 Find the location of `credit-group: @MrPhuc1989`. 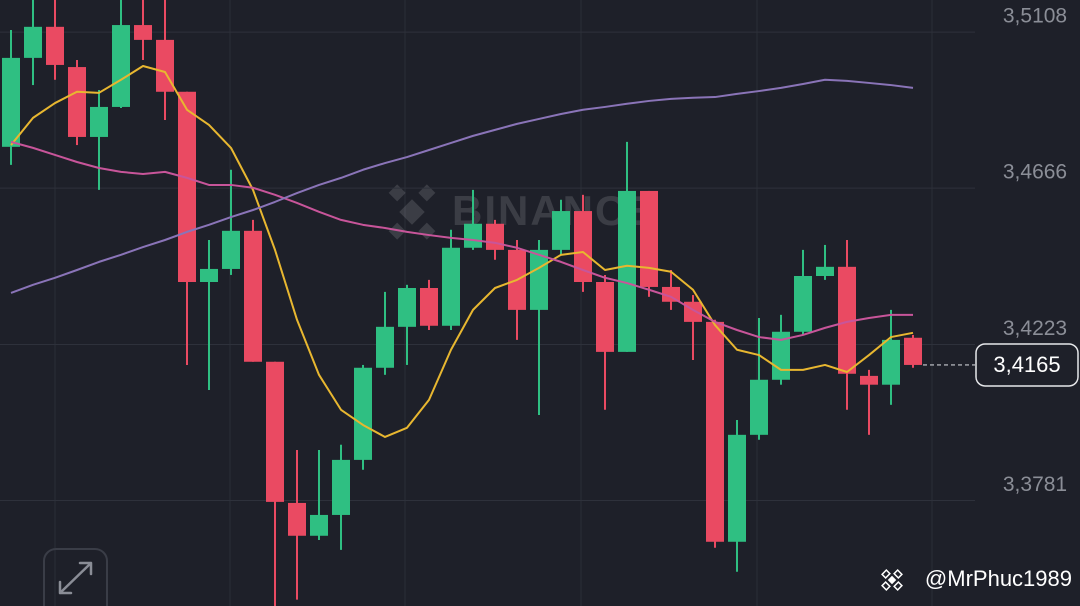

credit-group: @MrPhuc1989 is located at coordinates (976, 578).